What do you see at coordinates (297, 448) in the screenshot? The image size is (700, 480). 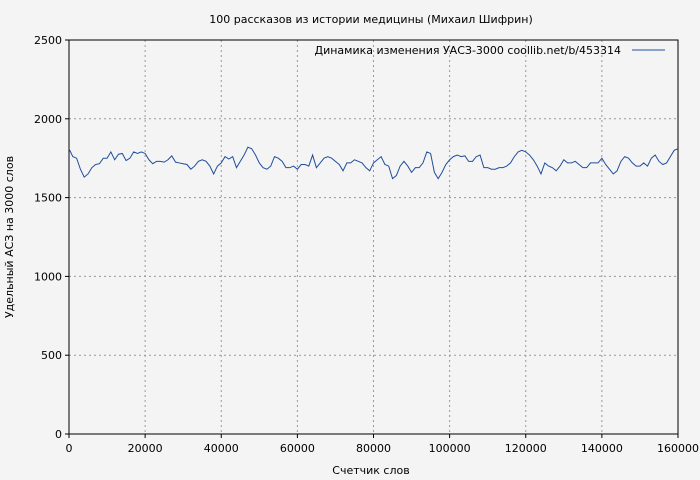 I see `x-tick-label: 60000` at bounding box center [297, 448].